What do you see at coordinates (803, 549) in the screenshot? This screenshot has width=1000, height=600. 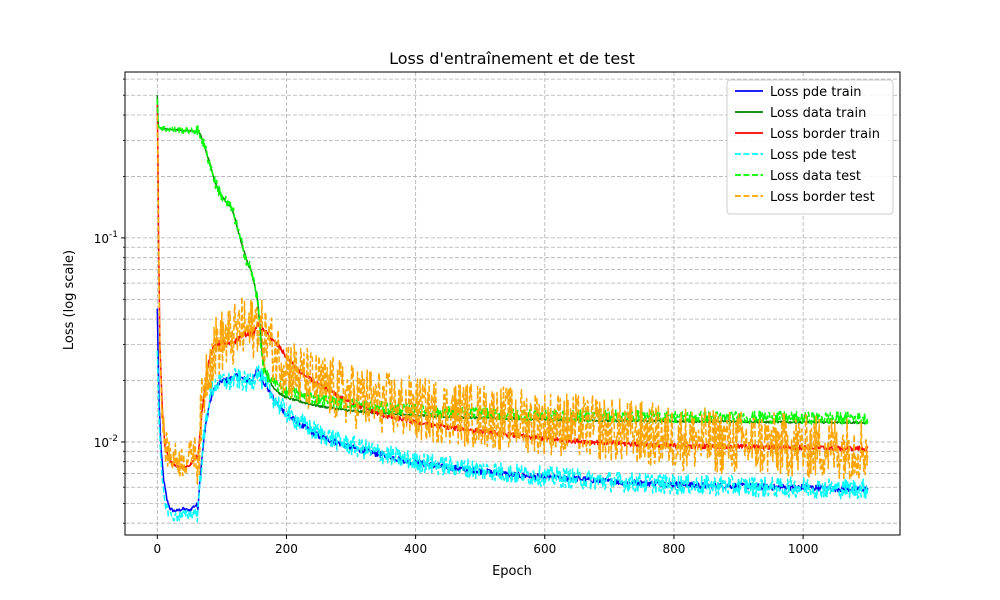 I see `x-tick-label: 1000` at bounding box center [803, 549].